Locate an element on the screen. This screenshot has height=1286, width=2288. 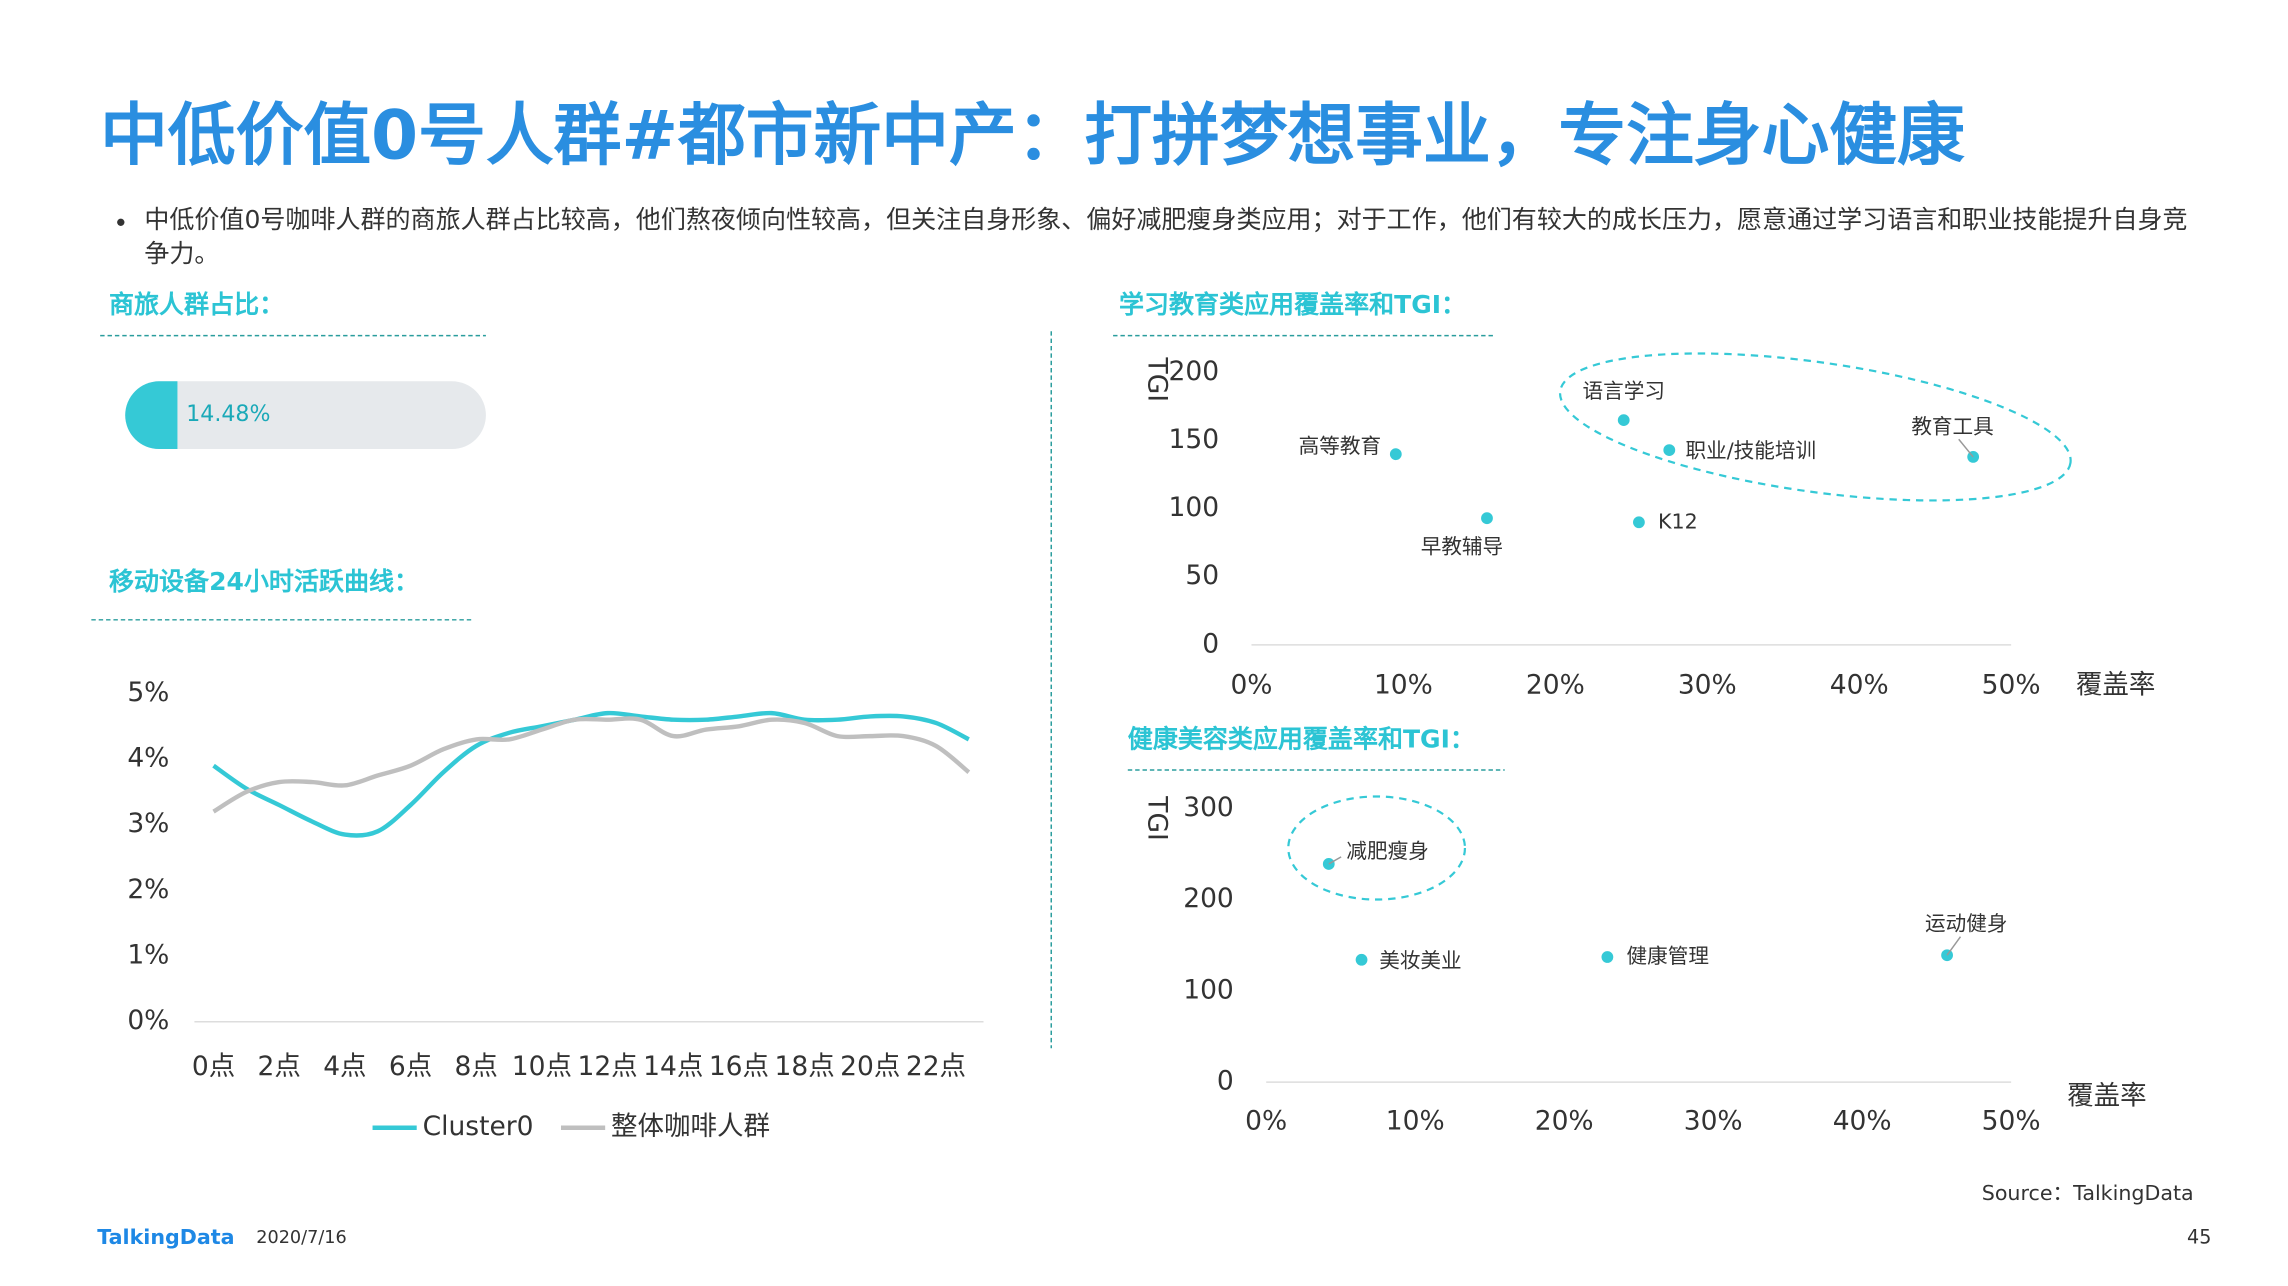
slide-title: 中低价值0号人群#都市新中产：打拼梦想事业，专注身心健康 is located at coordinates (1032, 134).